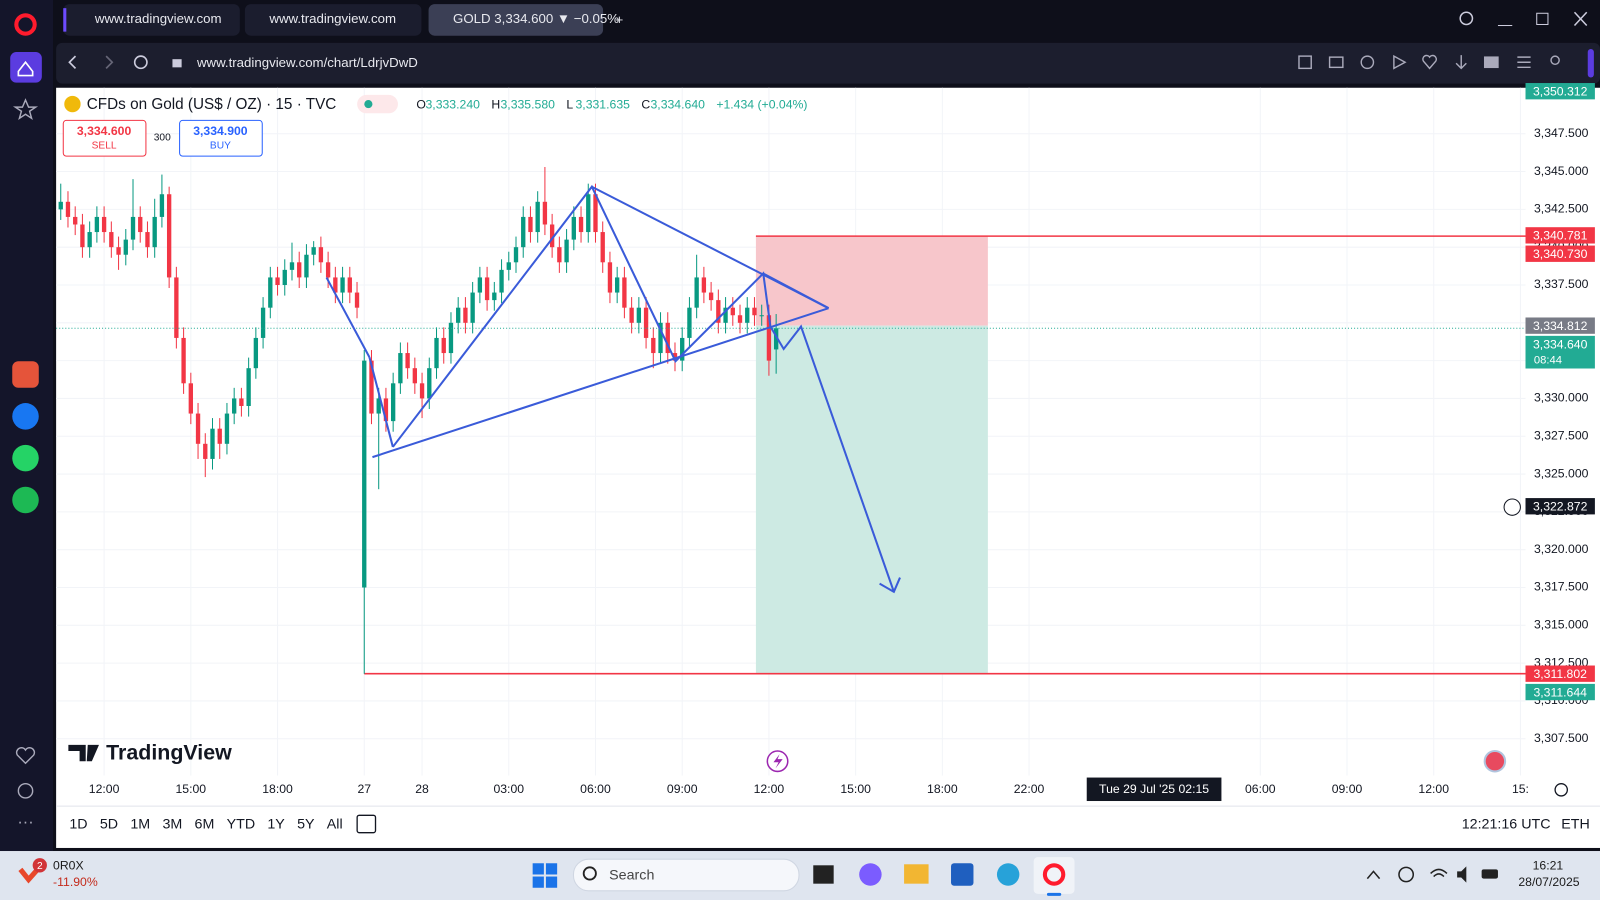  I want to click on sell-button, so click(104, 138).